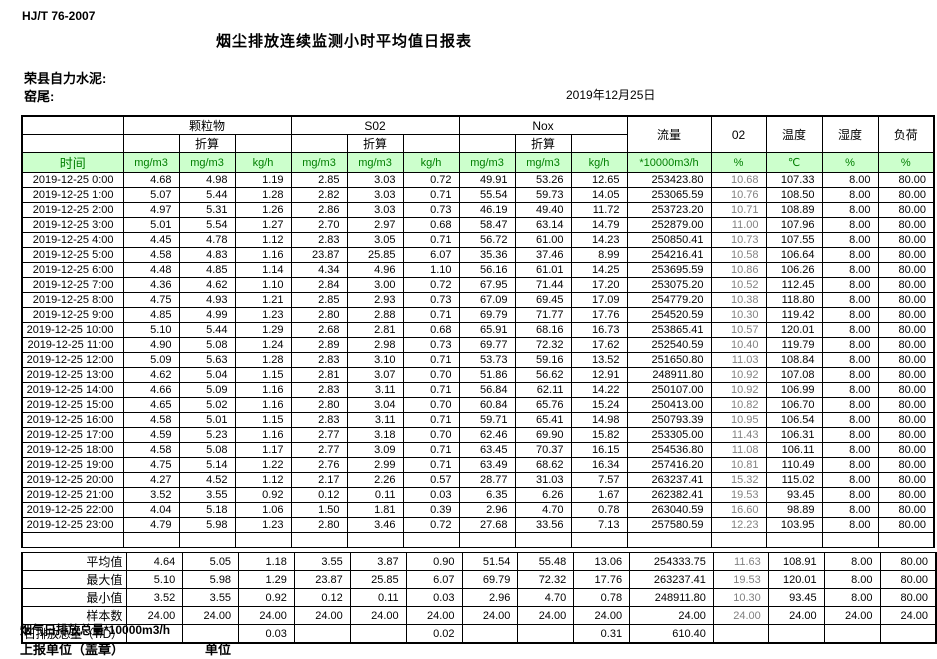 The height and width of the screenshot is (659, 937). Describe the element at coordinates (95, 630) in the screenshot. I see `daily-flow-total-label: 烟气日排放总量*10000m3/h` at that location.